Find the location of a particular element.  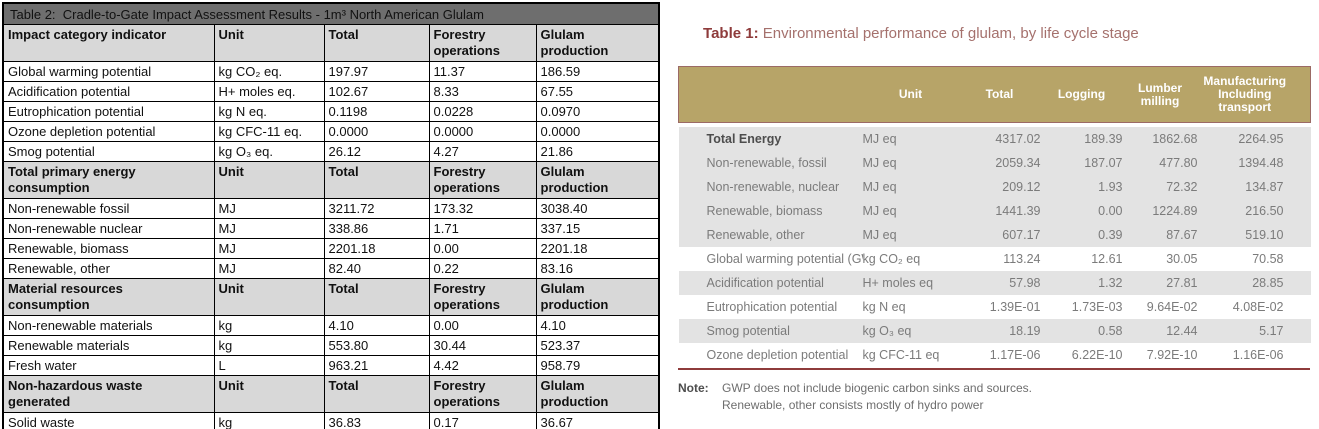

total-value-cell: 4317.02 is located at coordinates (999, 139).